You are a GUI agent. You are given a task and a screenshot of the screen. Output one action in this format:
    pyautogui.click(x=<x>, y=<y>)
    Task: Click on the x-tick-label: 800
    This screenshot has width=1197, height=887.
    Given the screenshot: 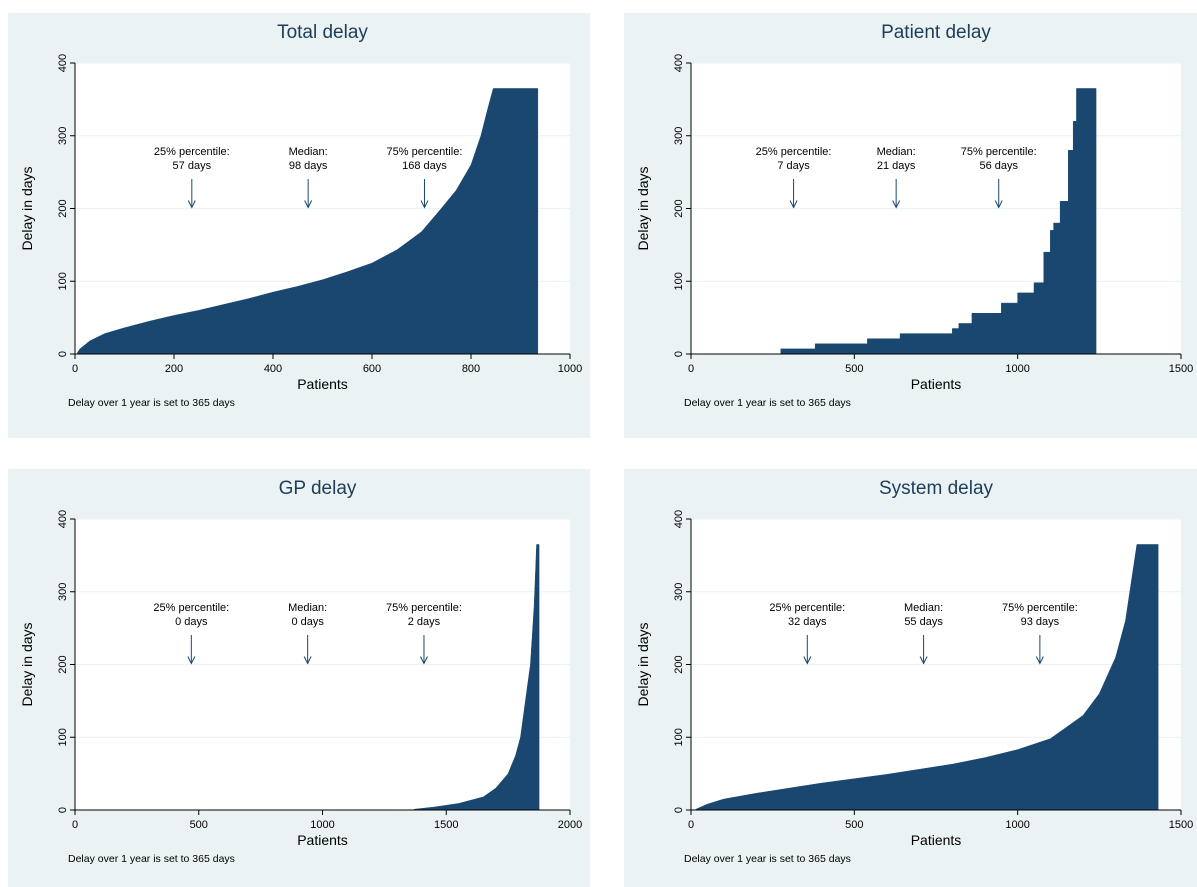 What is the action you would take?
    pyautogui.click(x=471, y=369)
    